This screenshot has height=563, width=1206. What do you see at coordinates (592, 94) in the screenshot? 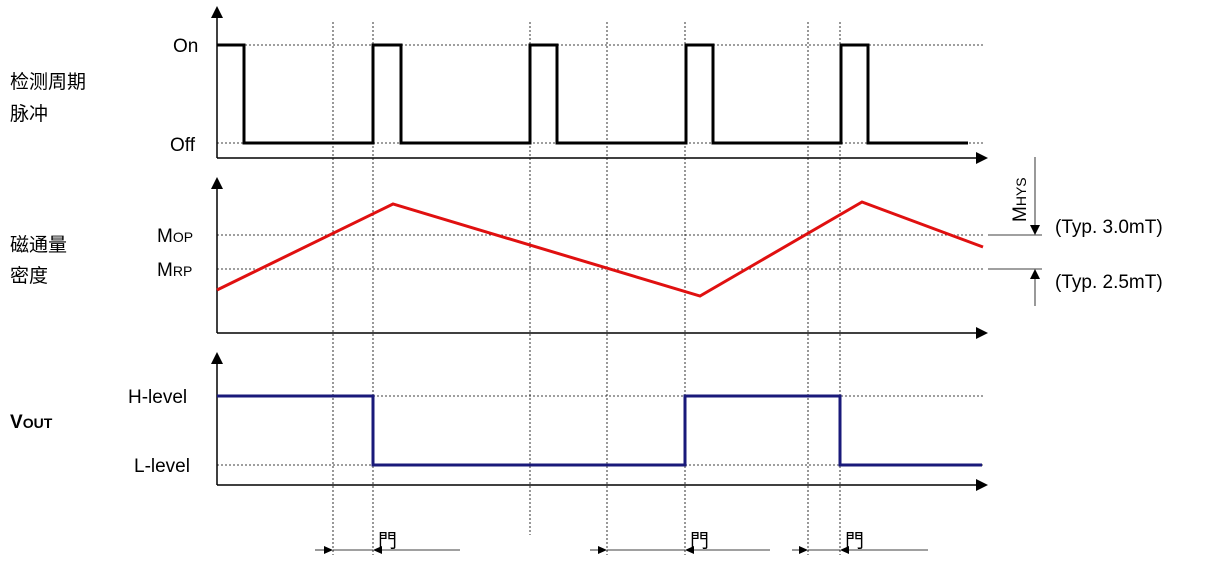
I see `pulse-waveform` at bounding box center [592, 94].